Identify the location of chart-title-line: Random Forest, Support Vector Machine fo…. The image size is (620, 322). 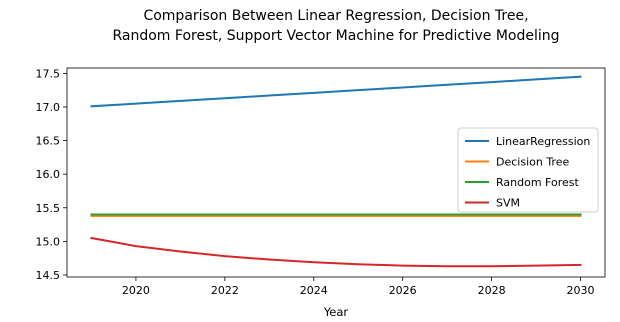
(335, 36).